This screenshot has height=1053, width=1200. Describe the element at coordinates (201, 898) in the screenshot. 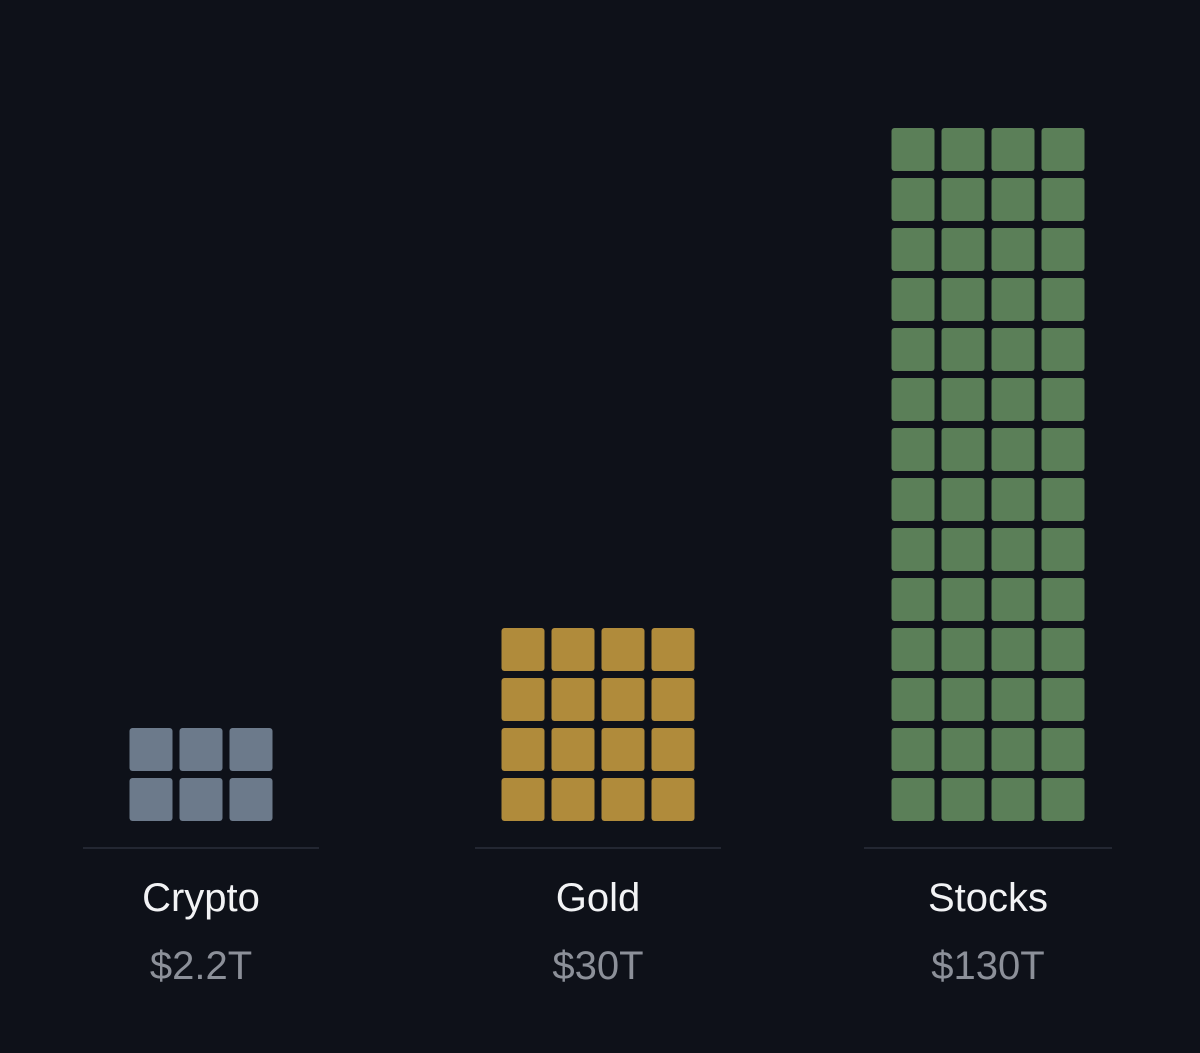

I see `category-label: Crypto` at that location.